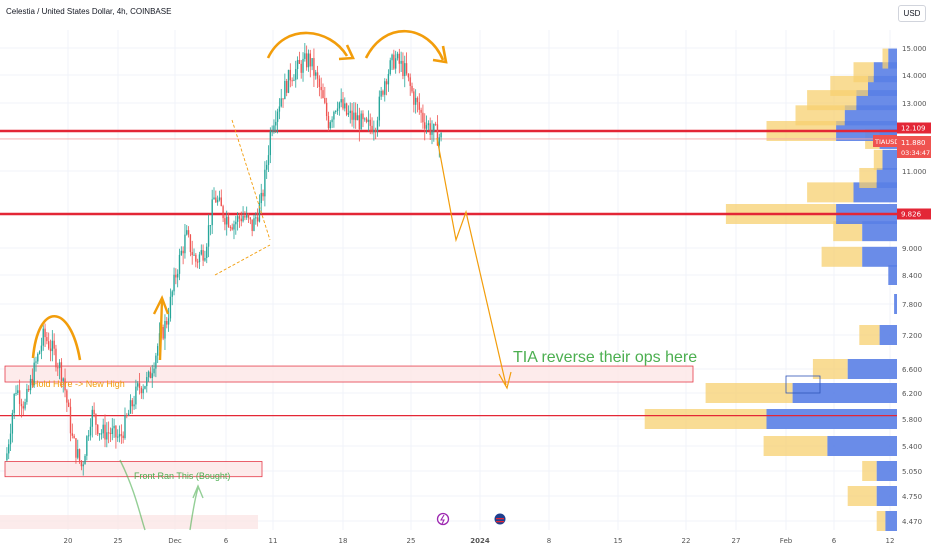 Image resolution: width=932 pixels, height=550 pixels. What do you see at coordinates (549, 541) in the screenshot?
I see `x-tick-label: 8` at bounding box center [549, 541].